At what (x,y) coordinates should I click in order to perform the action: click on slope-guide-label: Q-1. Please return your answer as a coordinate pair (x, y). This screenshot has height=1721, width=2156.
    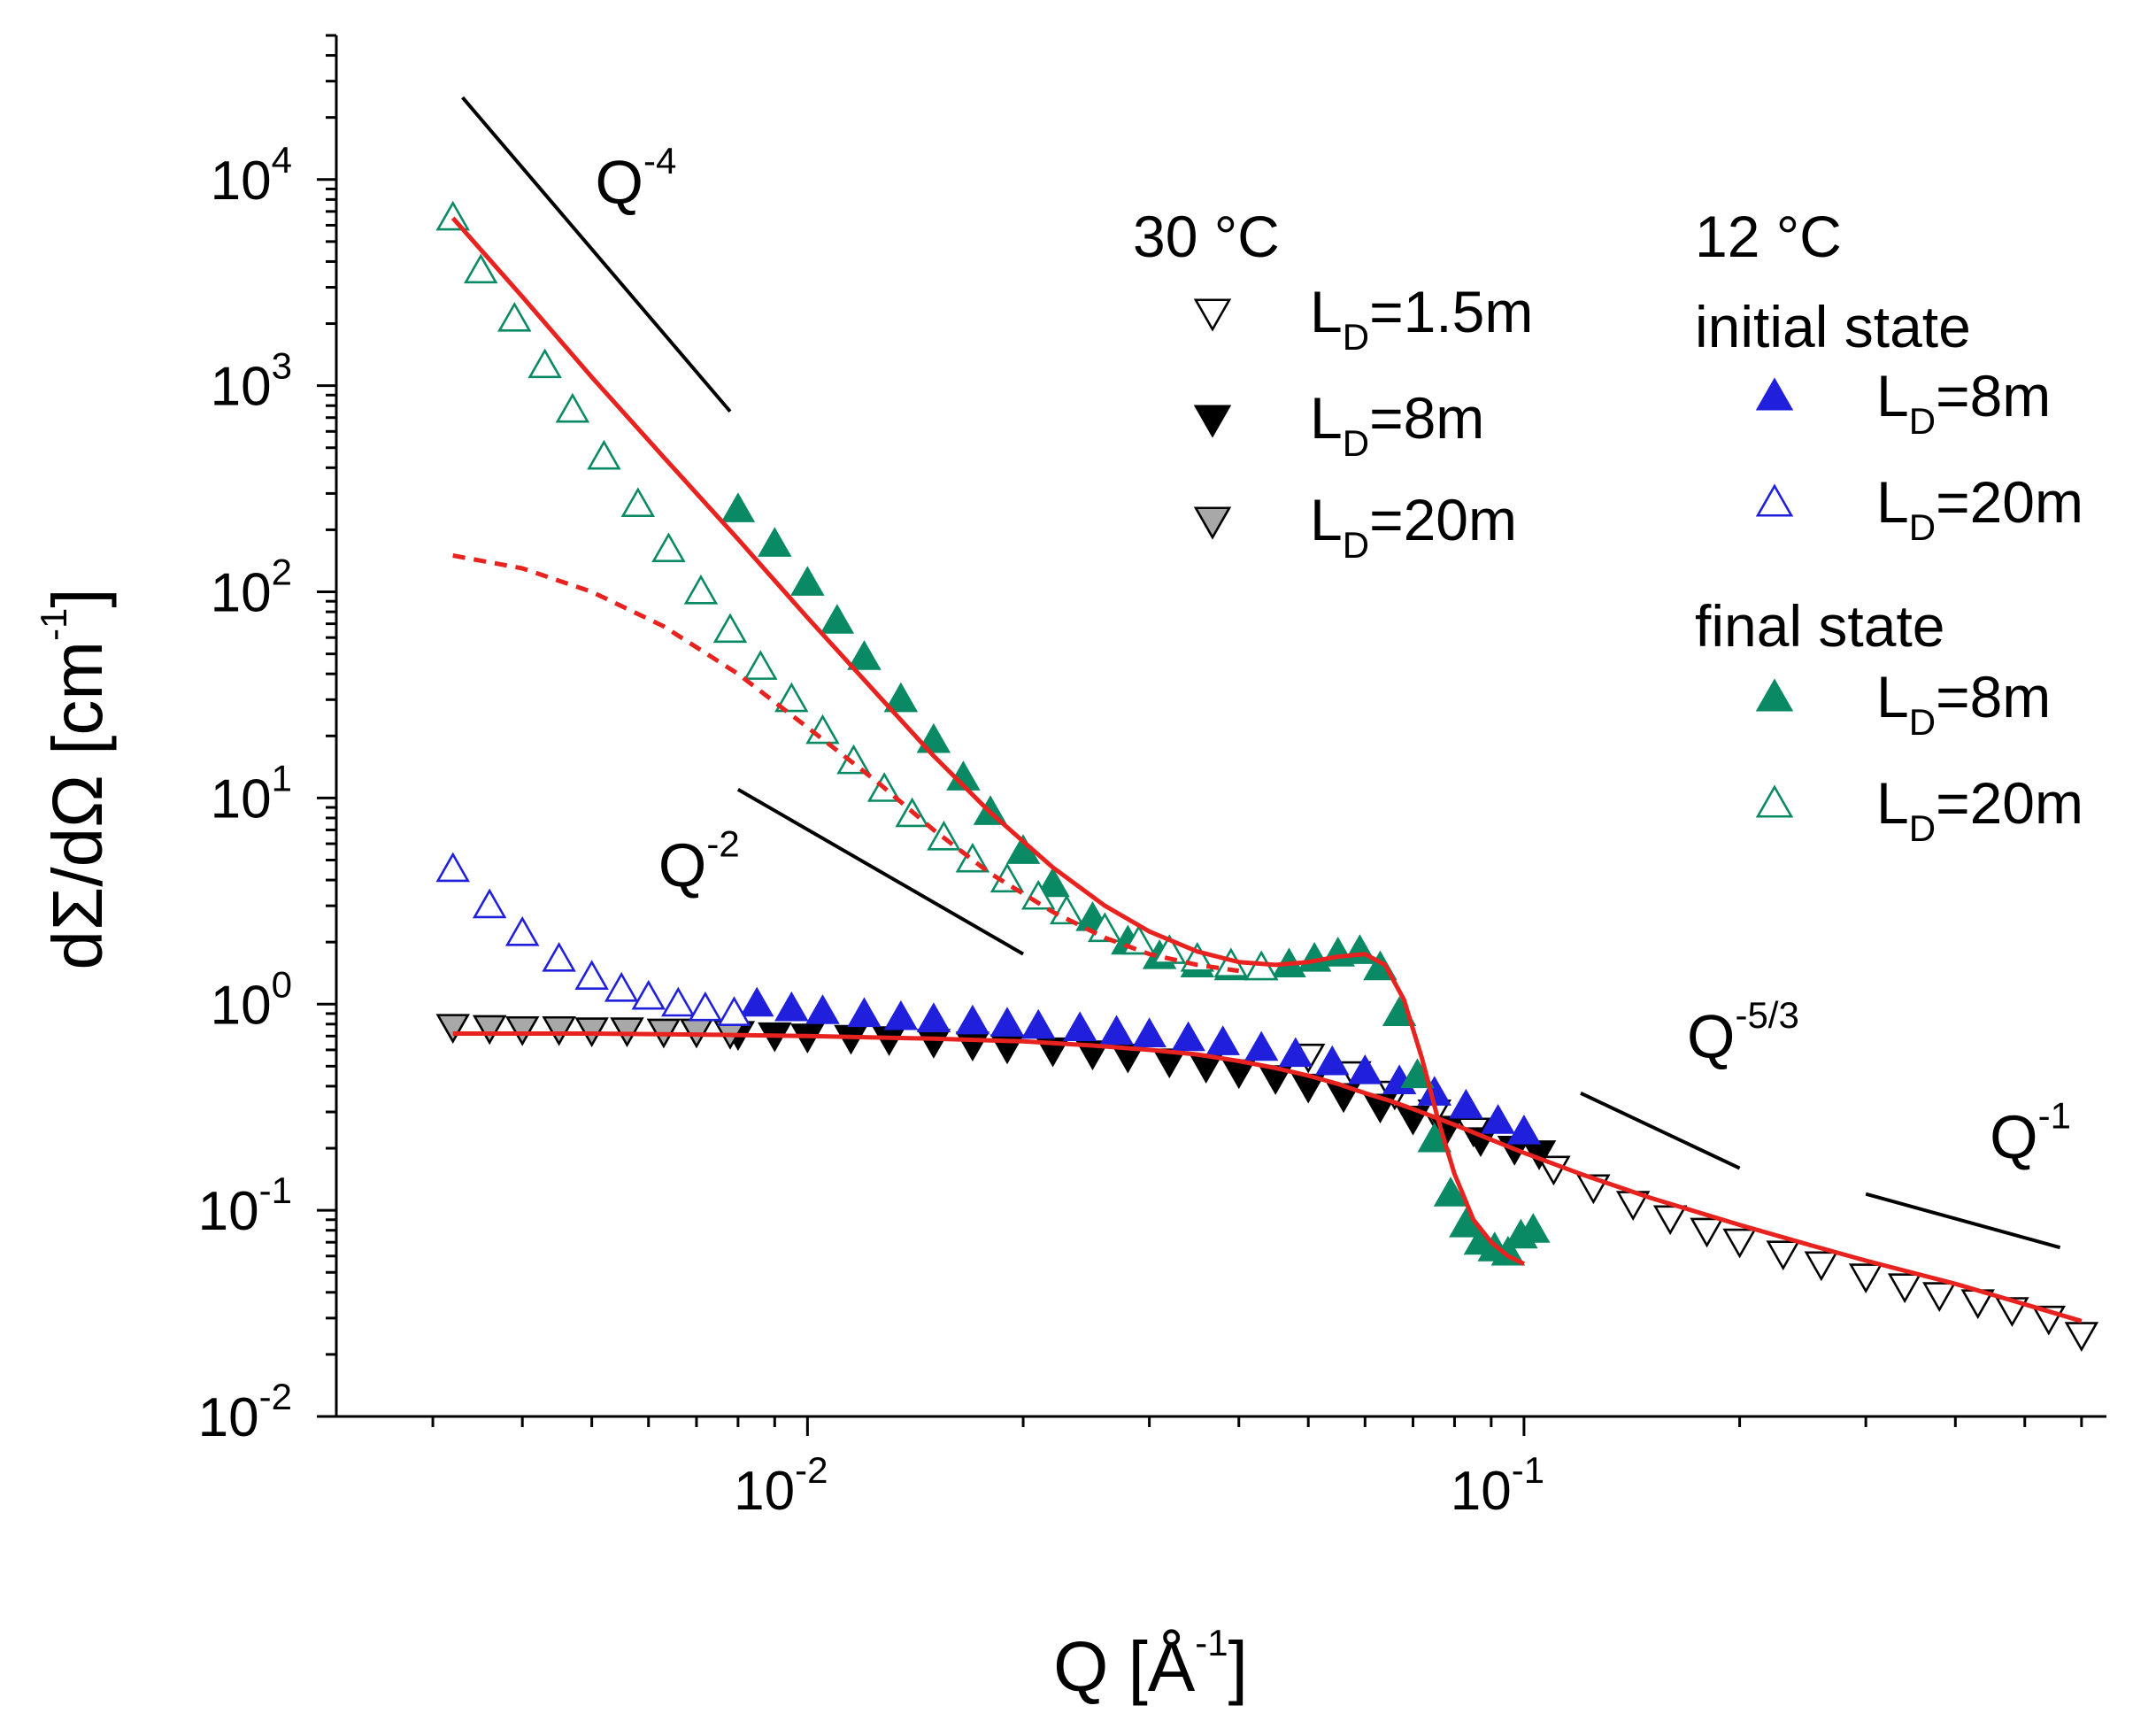
    Looking at the image, I should click on (2030, 1133).